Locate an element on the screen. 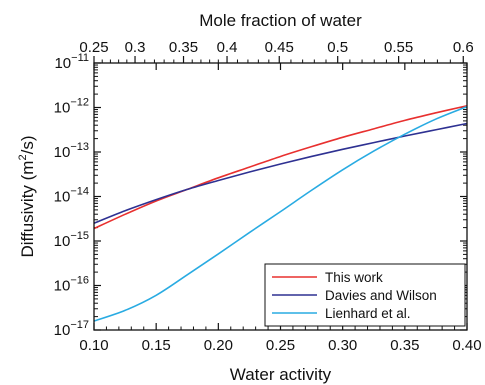 This screenshot has height=385, width=485. y-axis-title-prefix: Diffusivity (m is located at coordinates (27, 209).